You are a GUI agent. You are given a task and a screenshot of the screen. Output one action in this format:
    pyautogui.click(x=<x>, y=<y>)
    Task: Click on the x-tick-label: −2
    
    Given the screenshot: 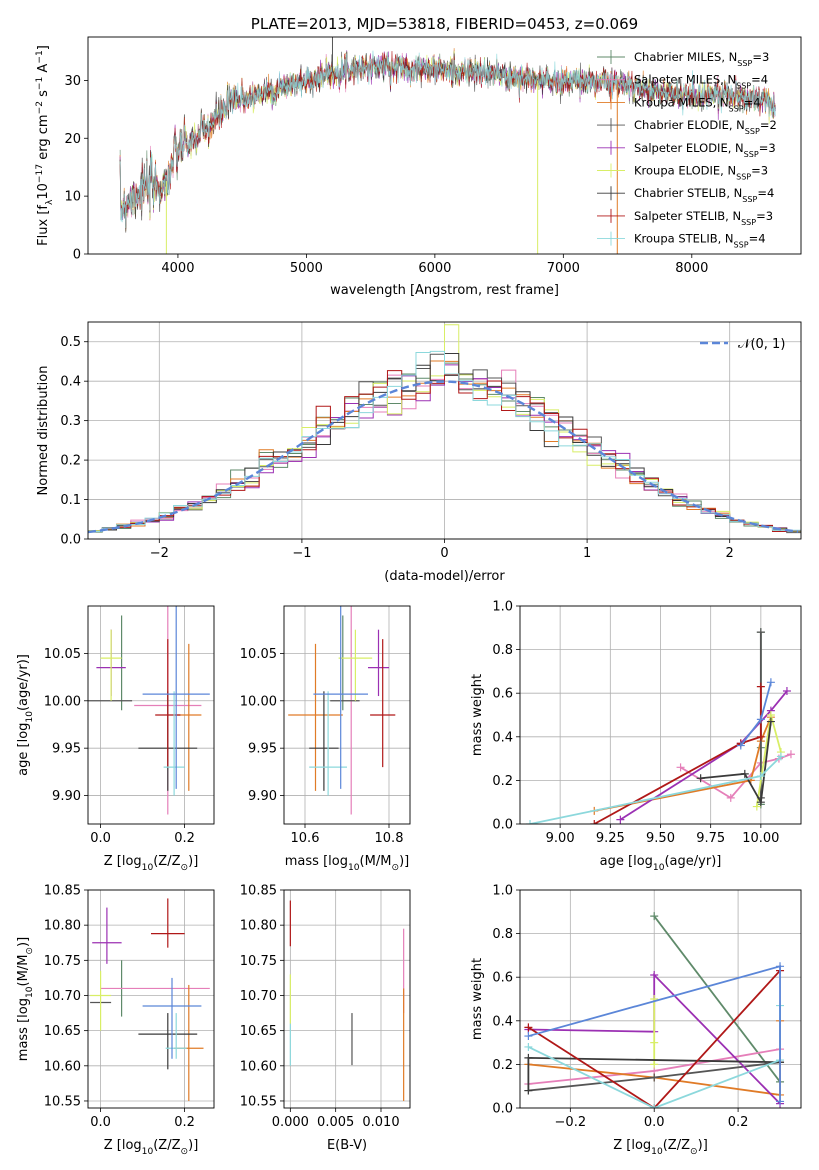 What is the action you would take?
    pyautogui.click(x=159, y=553)
    